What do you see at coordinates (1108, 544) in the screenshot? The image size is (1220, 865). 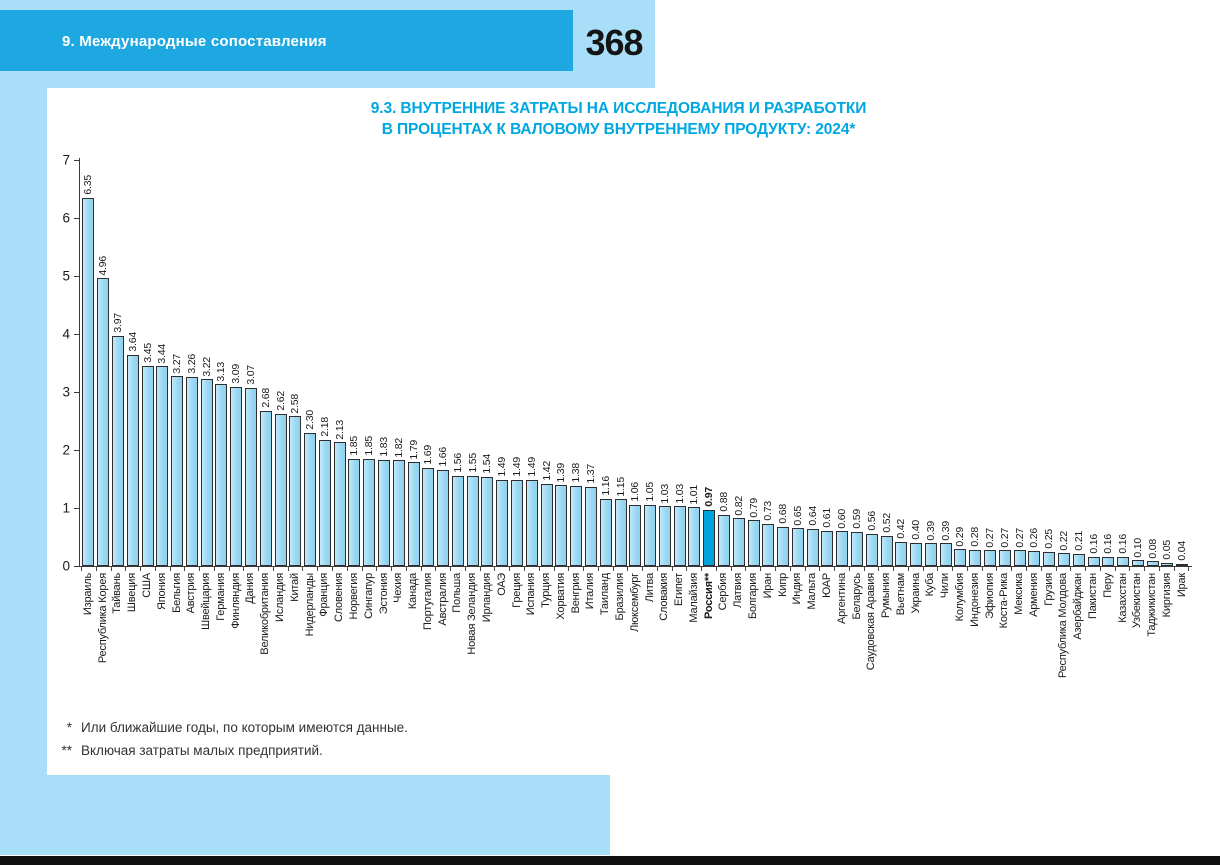 I see `bar-value-label: 0.16` at bounding box center [1108, 544].